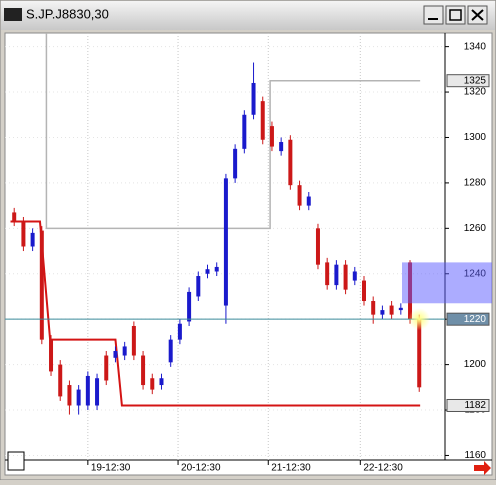  What do you see at coordinates (67, 13) in the screenshot?
I see `window-title: S.JP.J8830,30` at bounding box center [67, 13].